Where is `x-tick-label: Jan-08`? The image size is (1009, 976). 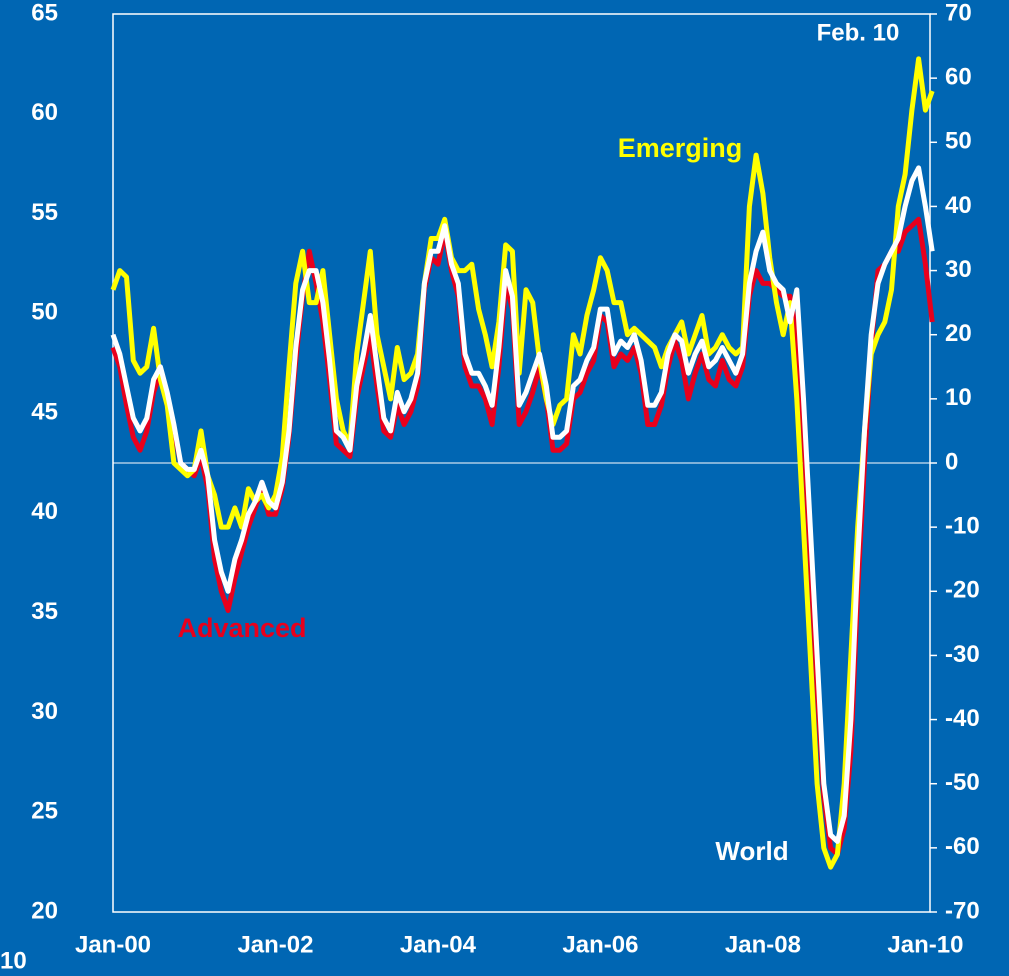 x-tick-label: Jan-08 is located at coordinates (763, 944).